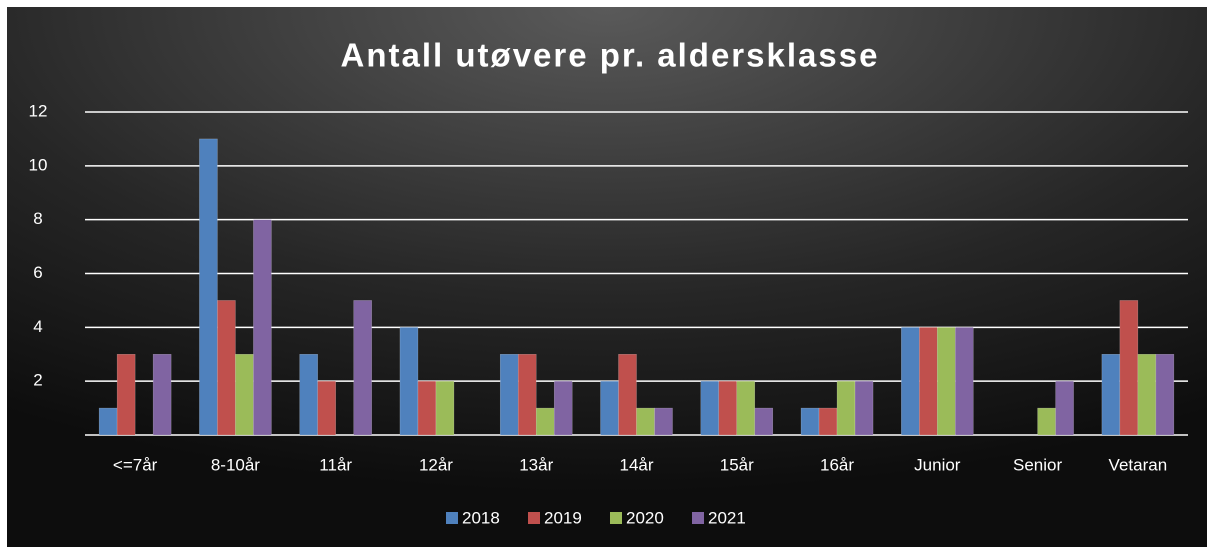 The width and height of the screenshot is (1214, 553). What do you see at coordinates (37, 380) in the screenshot?
I see `y-tick-label: 2` at bounding box center [37, 380].